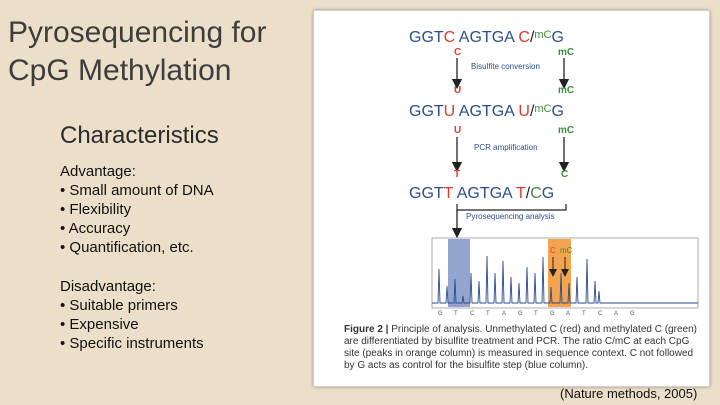 The height and width of the screenshot is (405, 720). Describe the element at coordinates (108, 286) in the screenshot. I see `disadvantage-heading: Disadvantage:` at that location.